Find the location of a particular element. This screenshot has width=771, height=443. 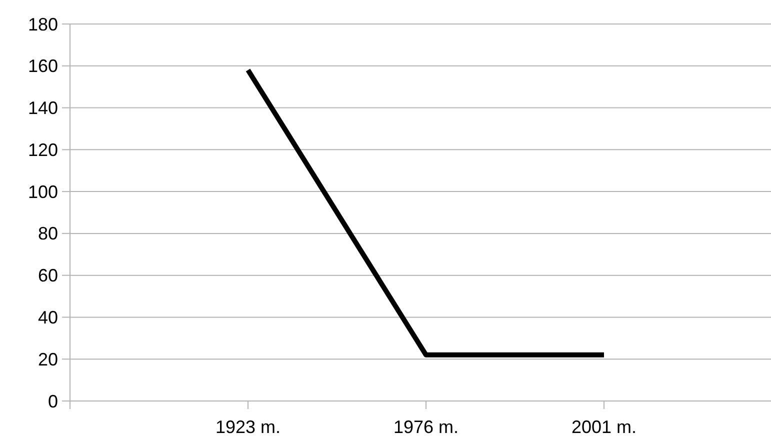

x-tick-label: 2001 m. is located at coordinates (604, 427).